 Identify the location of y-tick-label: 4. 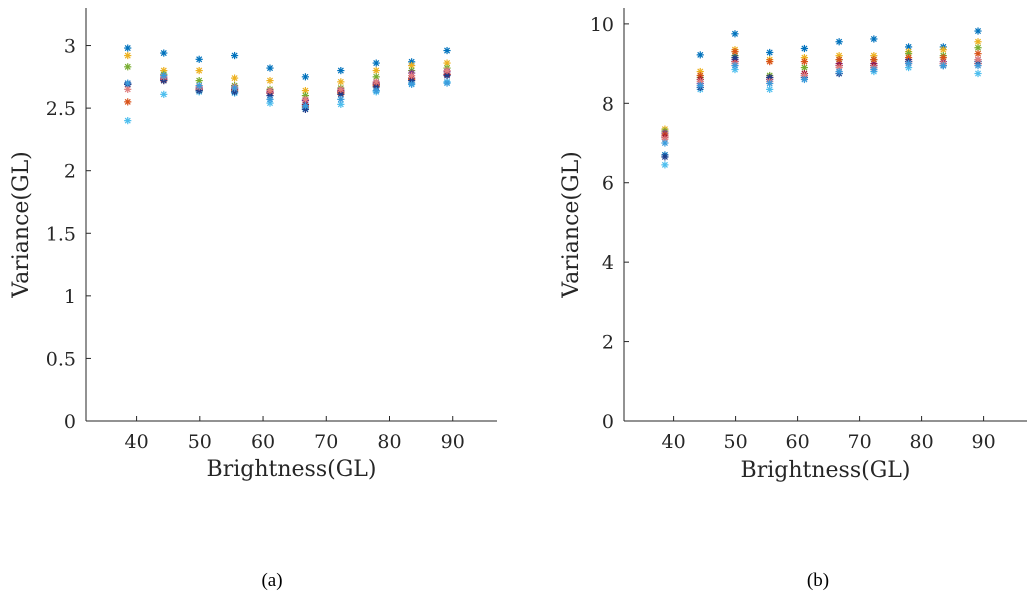
(608, 263).